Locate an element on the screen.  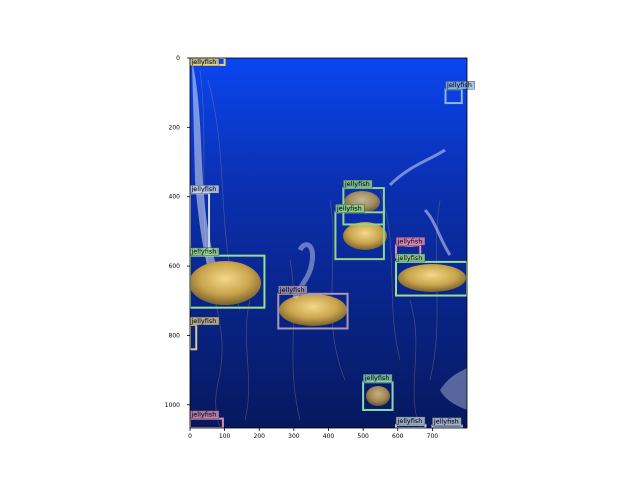
x-tick-label: 200 is located at coordinates (260, 436).